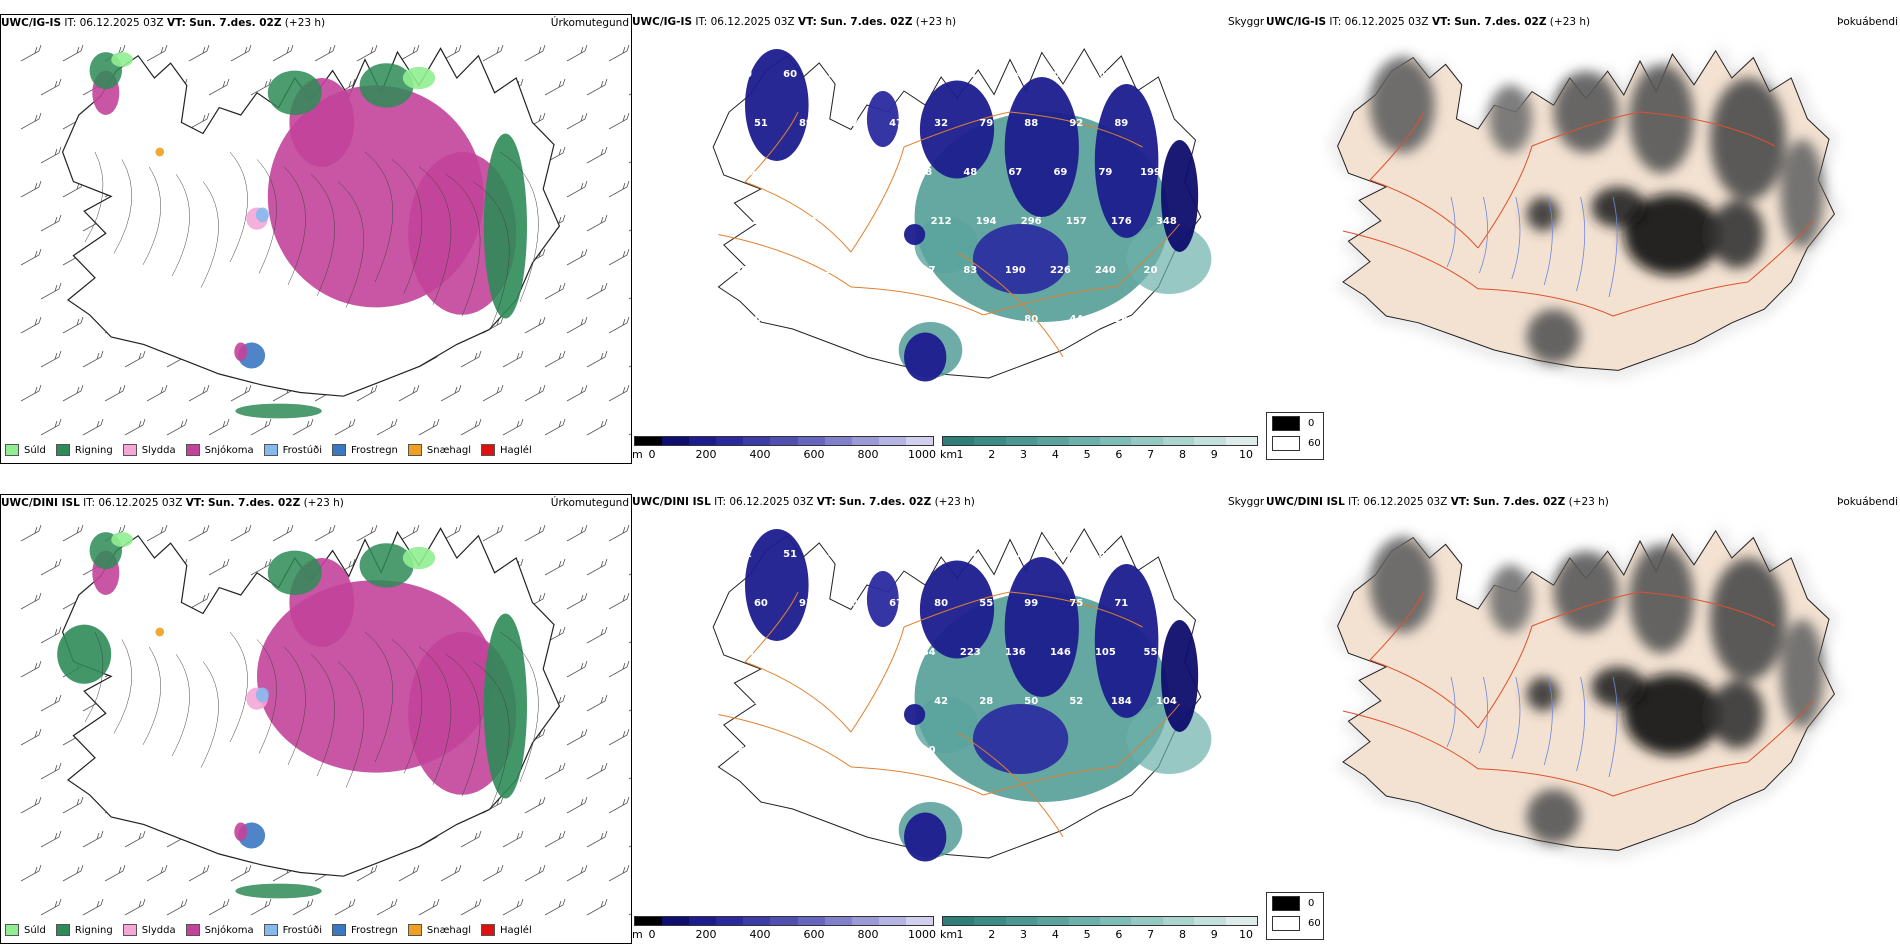 The height and width of the screenshot is (950, 1900). I want to click on cloudbase-label: 67, so click(1015, 172).